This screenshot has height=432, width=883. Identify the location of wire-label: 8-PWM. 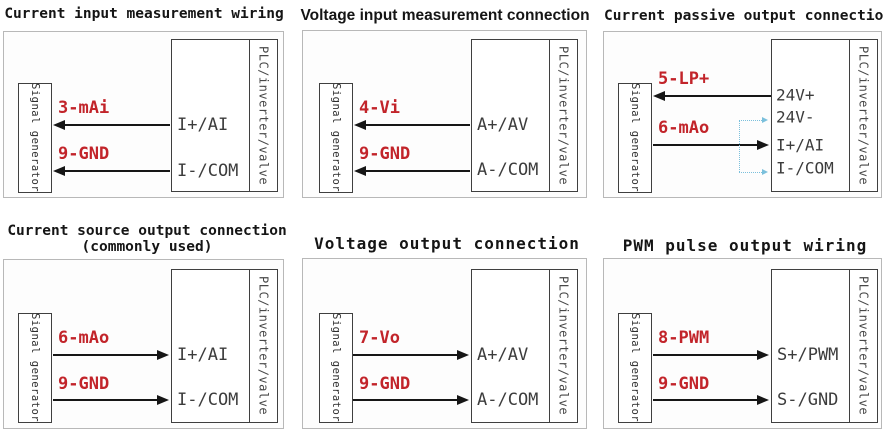
(684, 338).